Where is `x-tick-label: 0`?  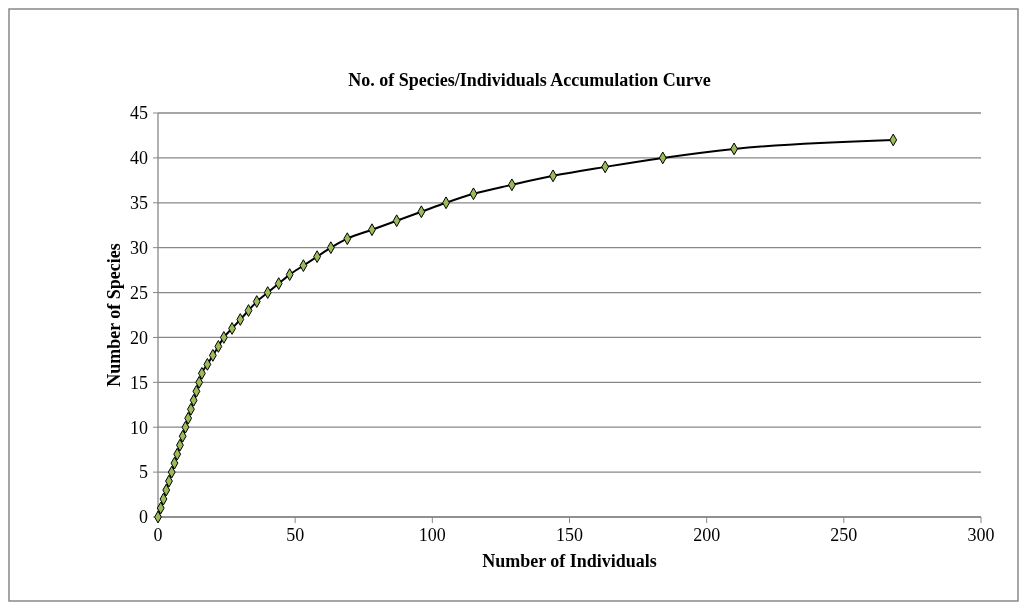 x-tick-label: 0 is located at coordinates (158, 535).